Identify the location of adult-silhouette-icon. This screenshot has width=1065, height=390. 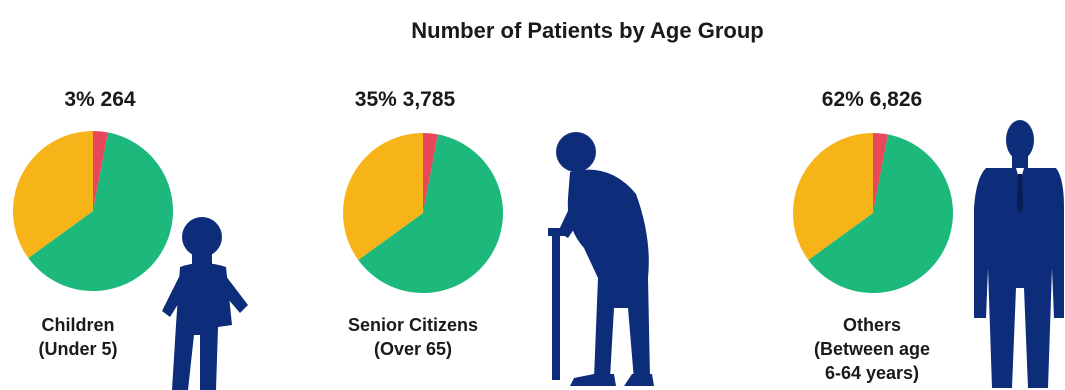
(1019, 254).